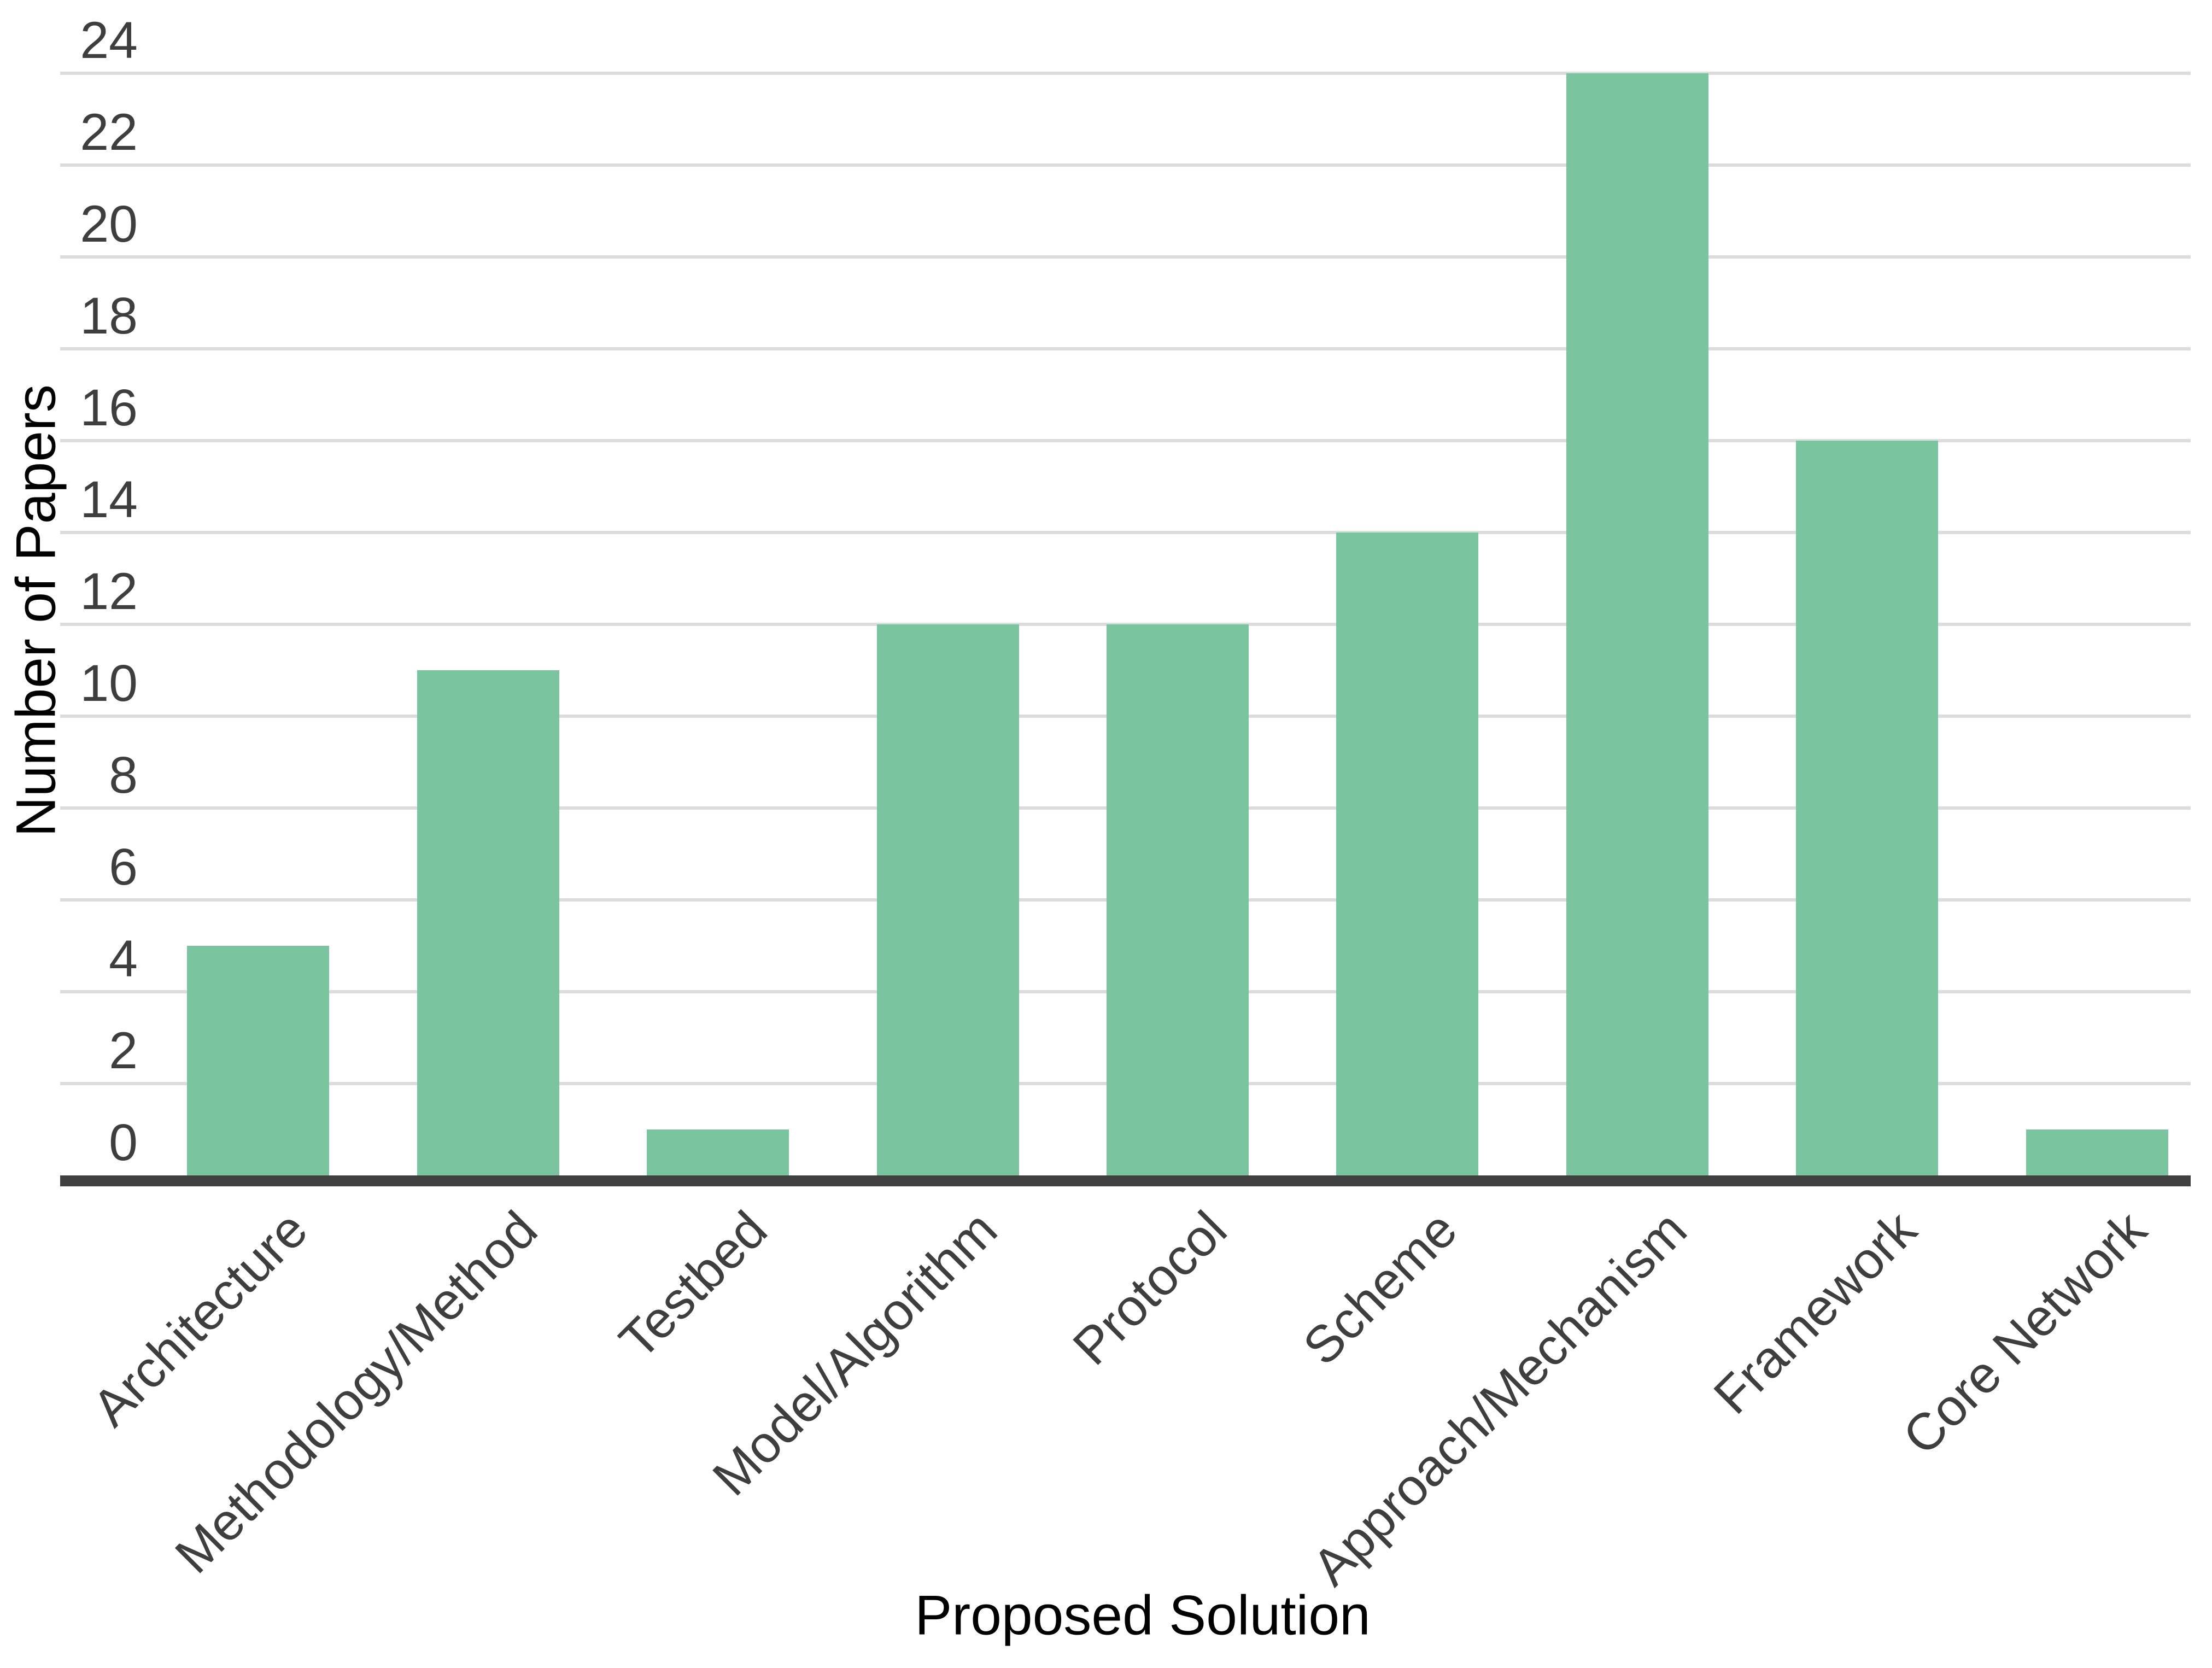 The width and height of the screenshot is (2212, 1668). What do you see at coordinates (123, 959) in the screenshot?
I see `y-tick-label: 4` at bounding box center [123, 959].